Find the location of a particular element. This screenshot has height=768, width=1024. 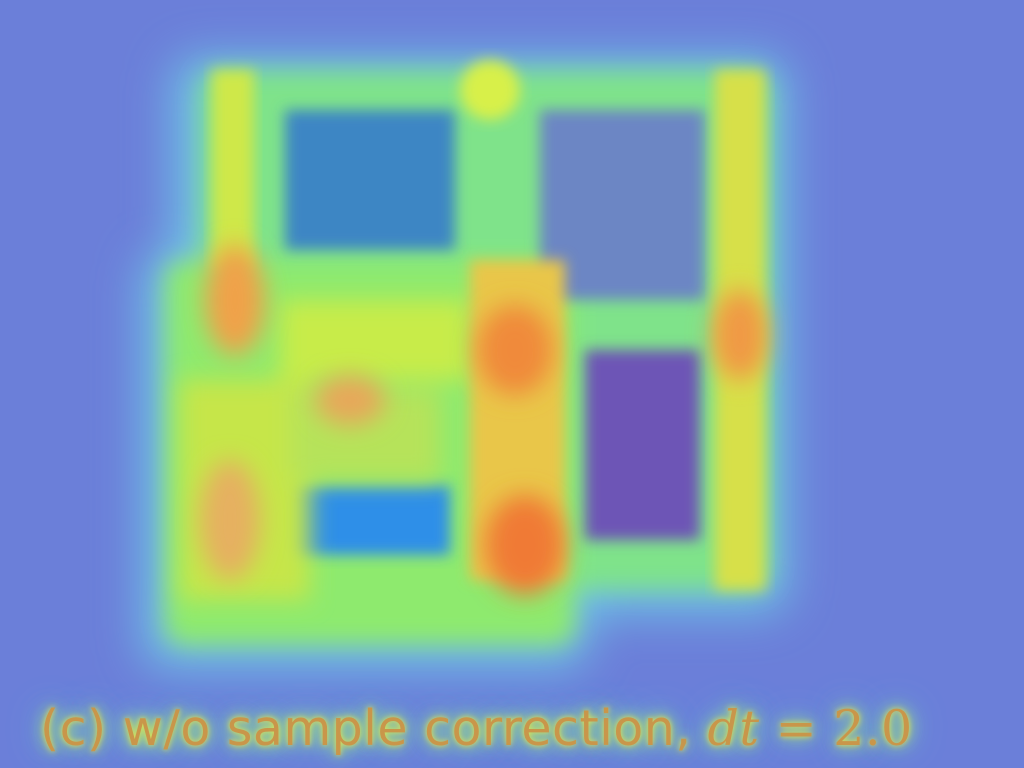

caption-equals: = is located at coordinates (796, 728).